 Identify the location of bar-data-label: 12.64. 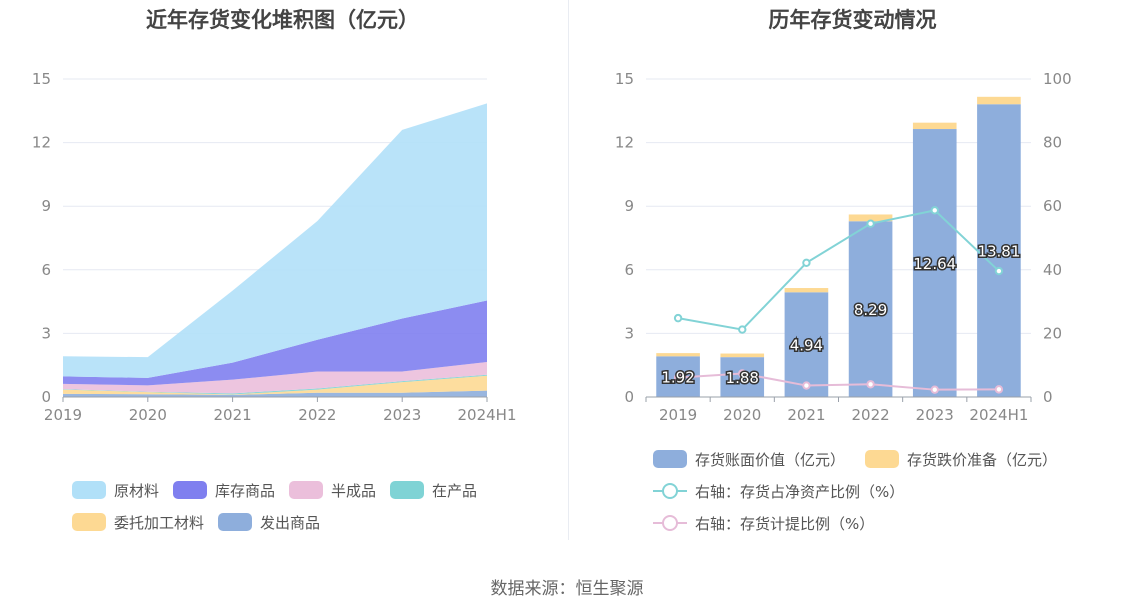
(934, 264).